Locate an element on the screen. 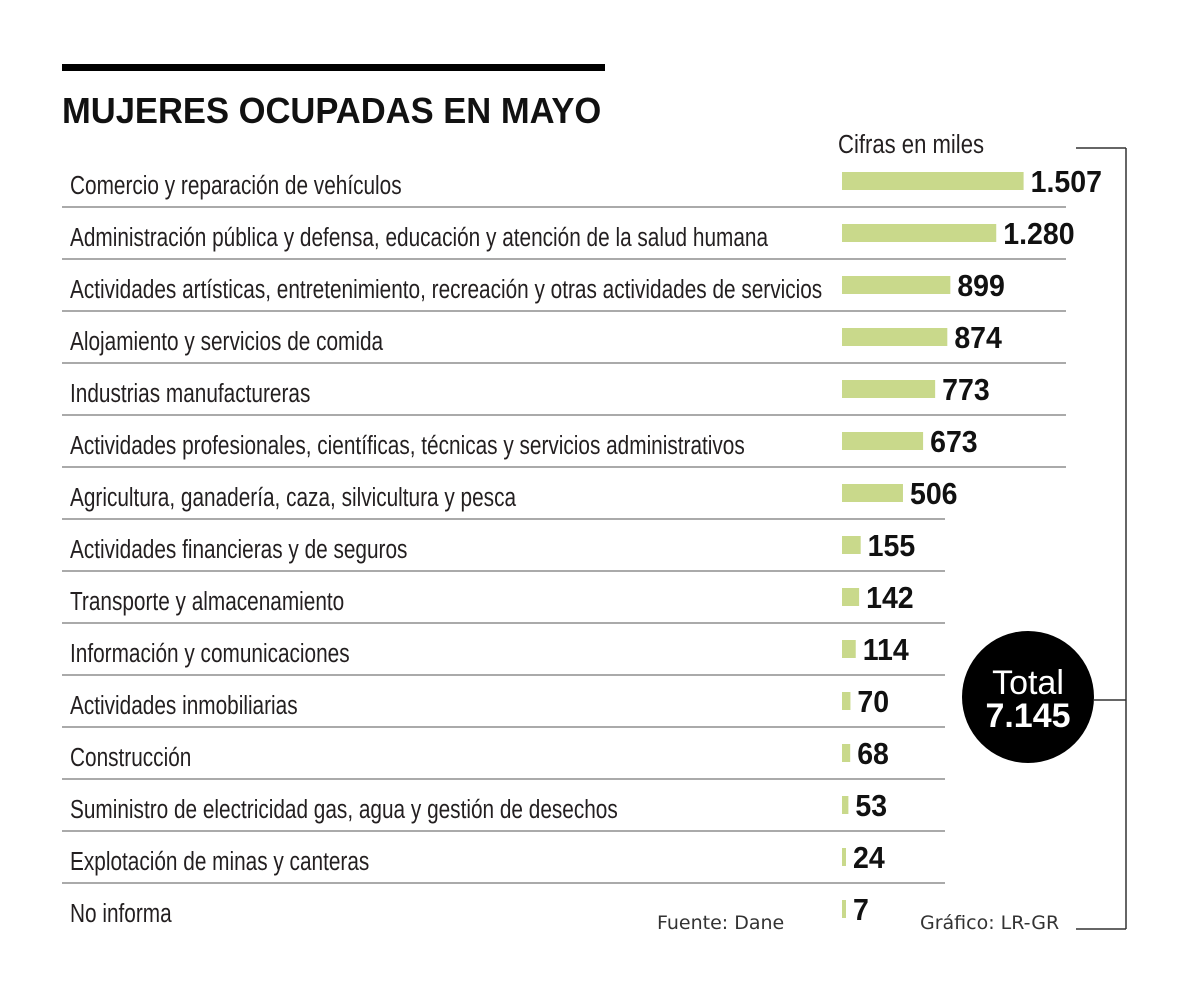 The image size is (1200, 995). value-label: 24 is located at coordinates (869, 858).